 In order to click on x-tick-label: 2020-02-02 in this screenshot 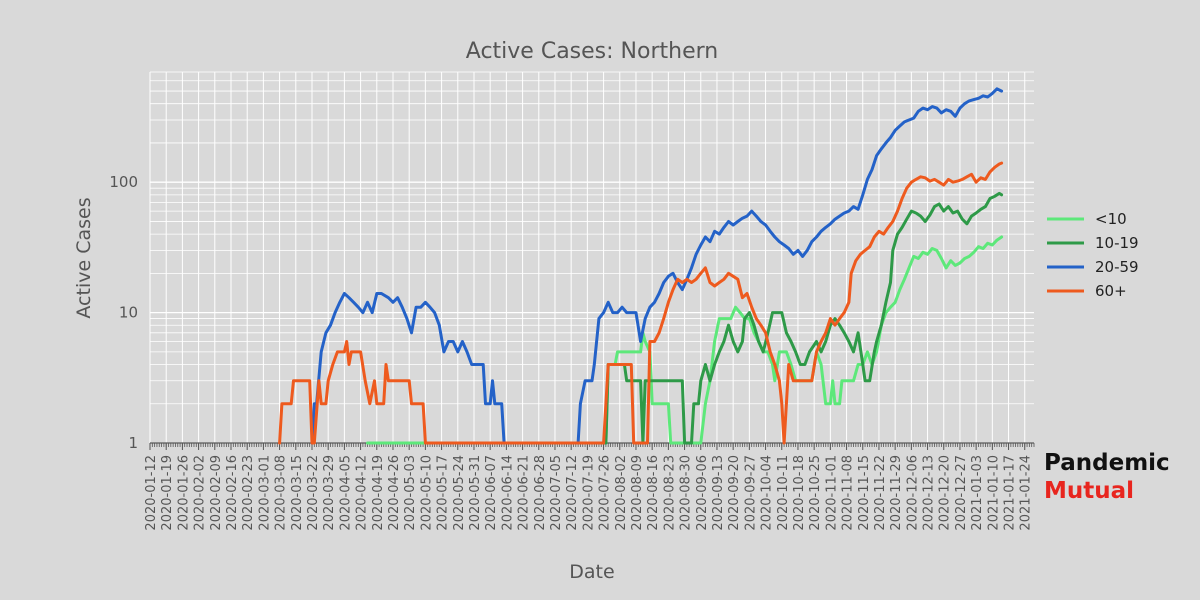, I will do `click(200, 493)`.